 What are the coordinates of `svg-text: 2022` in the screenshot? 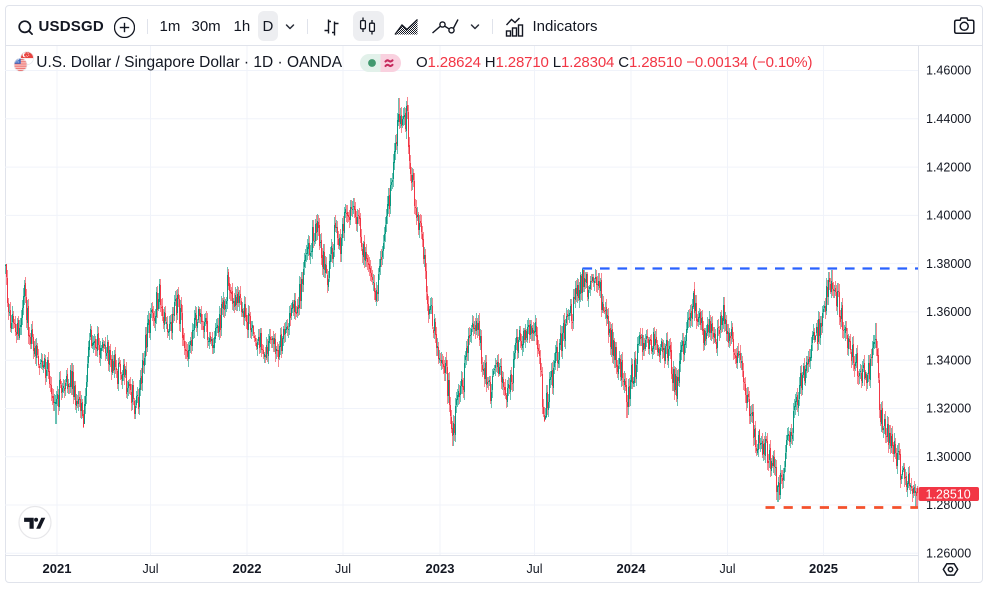 It's located at (247, 568).